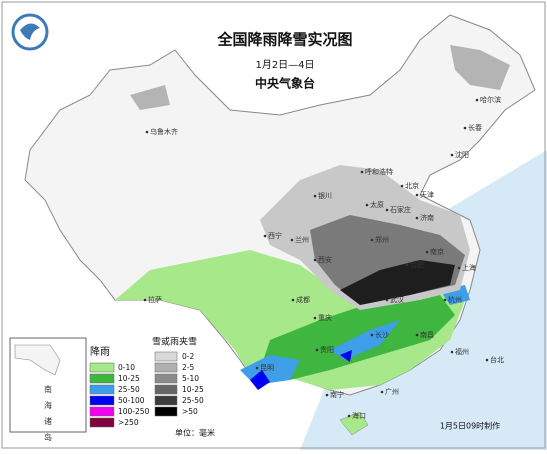 The width and height of the screenshot is (547, 454). I want to click on city-label: 武汉, so click(397, 299).